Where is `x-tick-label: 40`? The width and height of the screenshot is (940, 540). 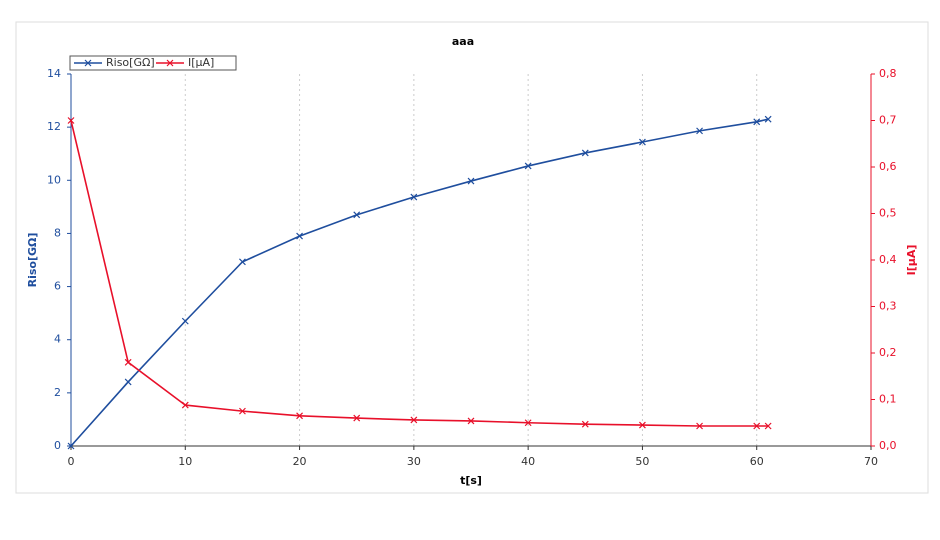
x-tick-label: 40 is located at coordinates (528, 461).